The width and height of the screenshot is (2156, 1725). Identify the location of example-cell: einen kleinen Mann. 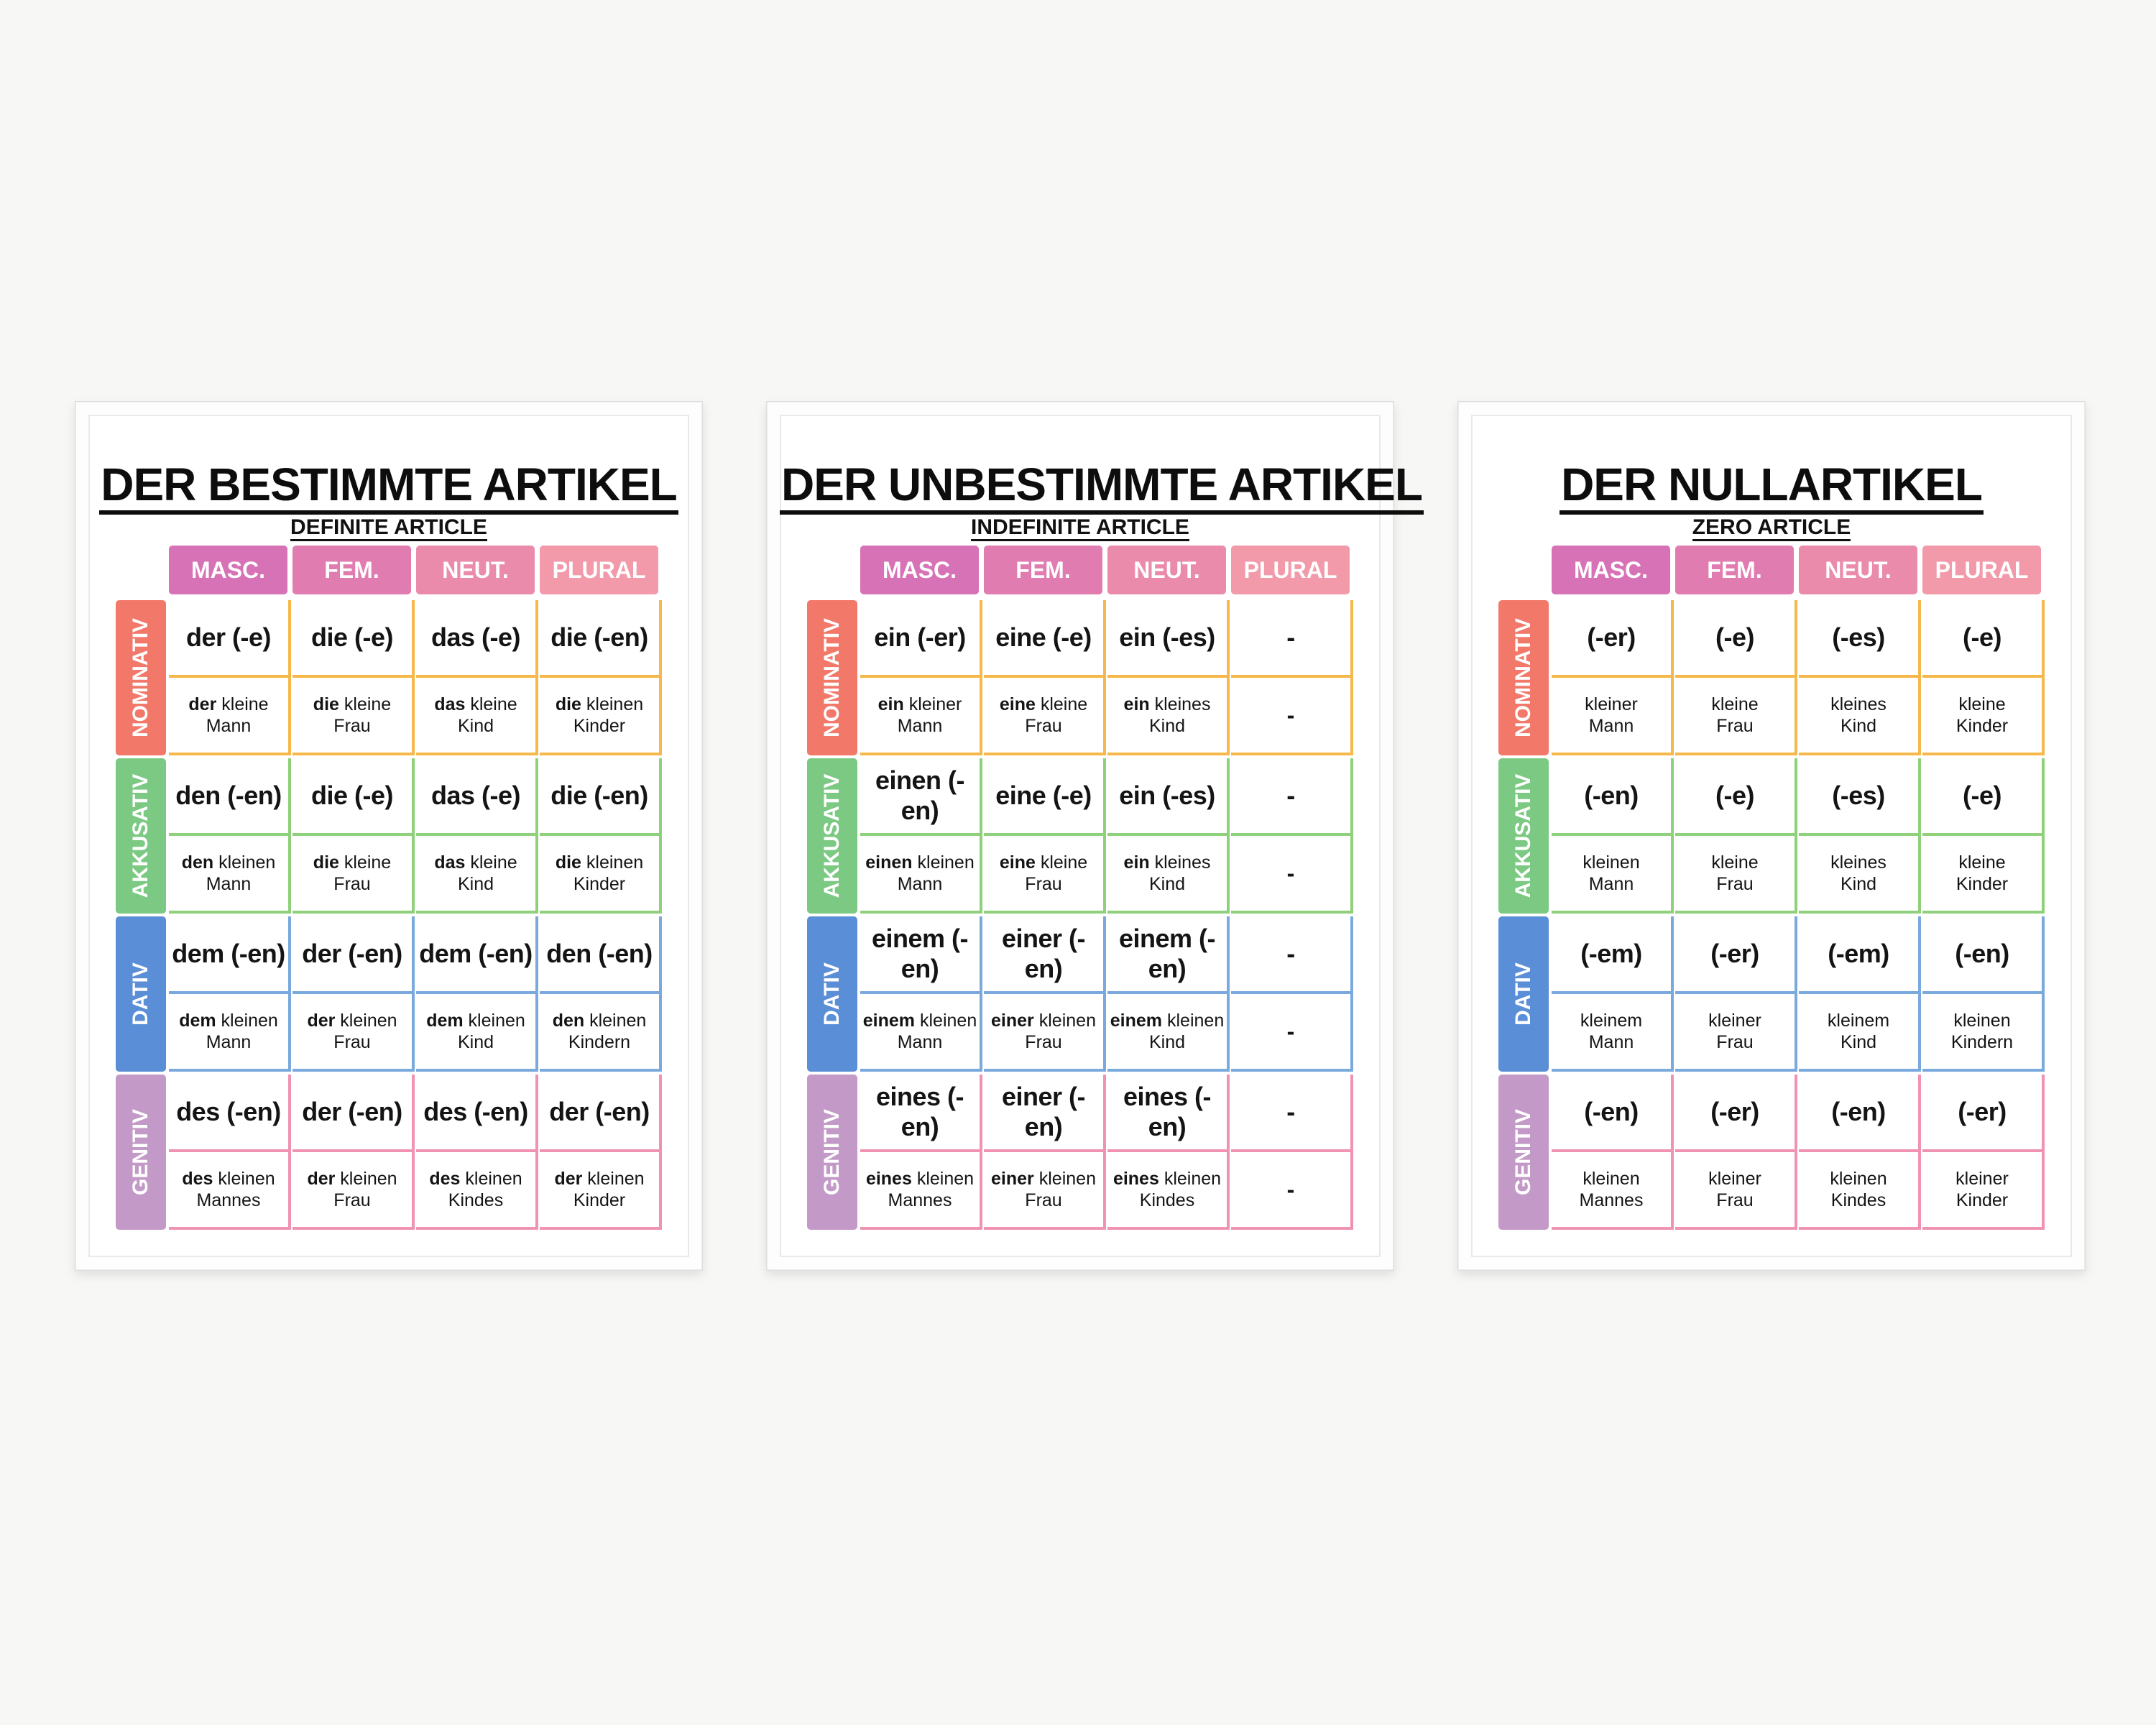
(921, 875).